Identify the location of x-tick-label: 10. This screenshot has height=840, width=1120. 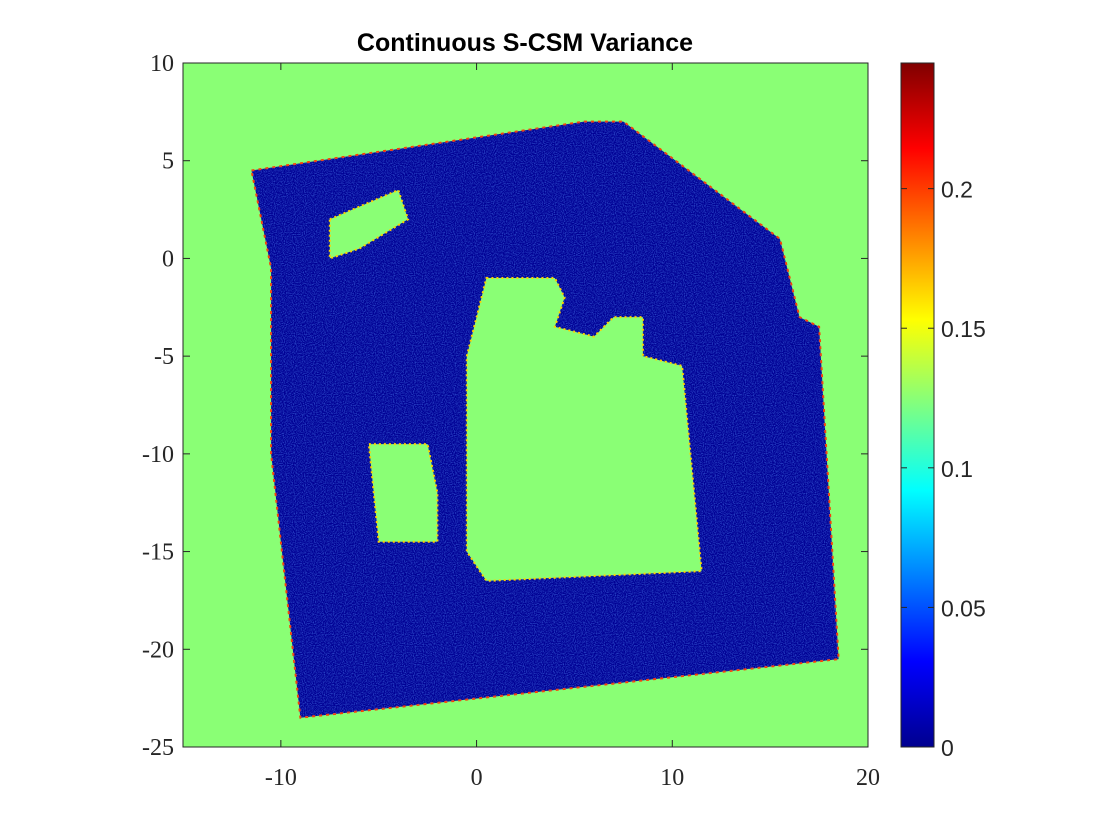
(672, 778).